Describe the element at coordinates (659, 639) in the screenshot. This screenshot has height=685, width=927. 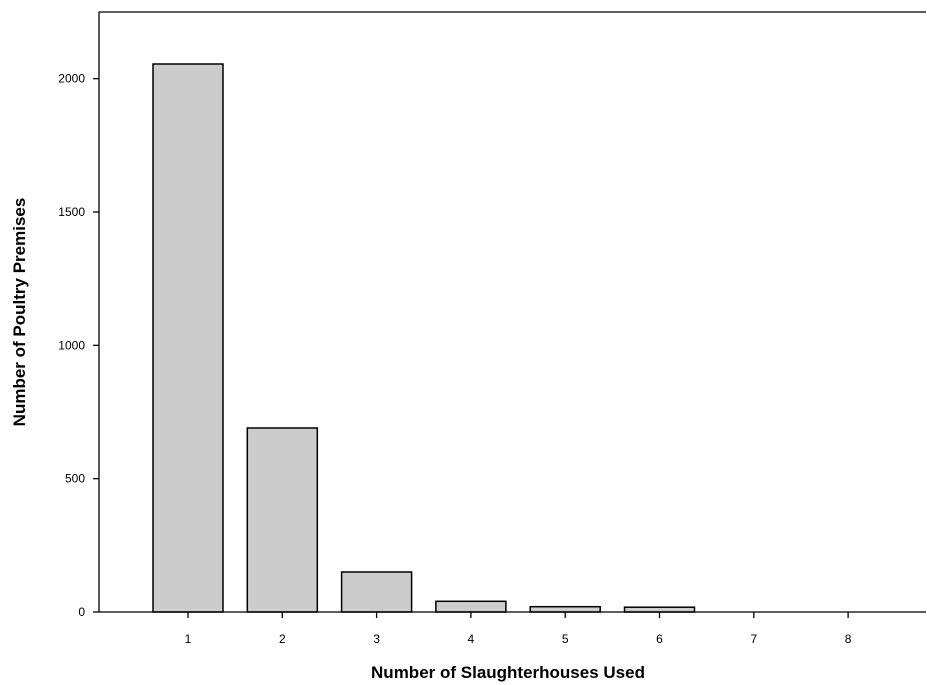
I see `x-tick-label: 6` at that location.